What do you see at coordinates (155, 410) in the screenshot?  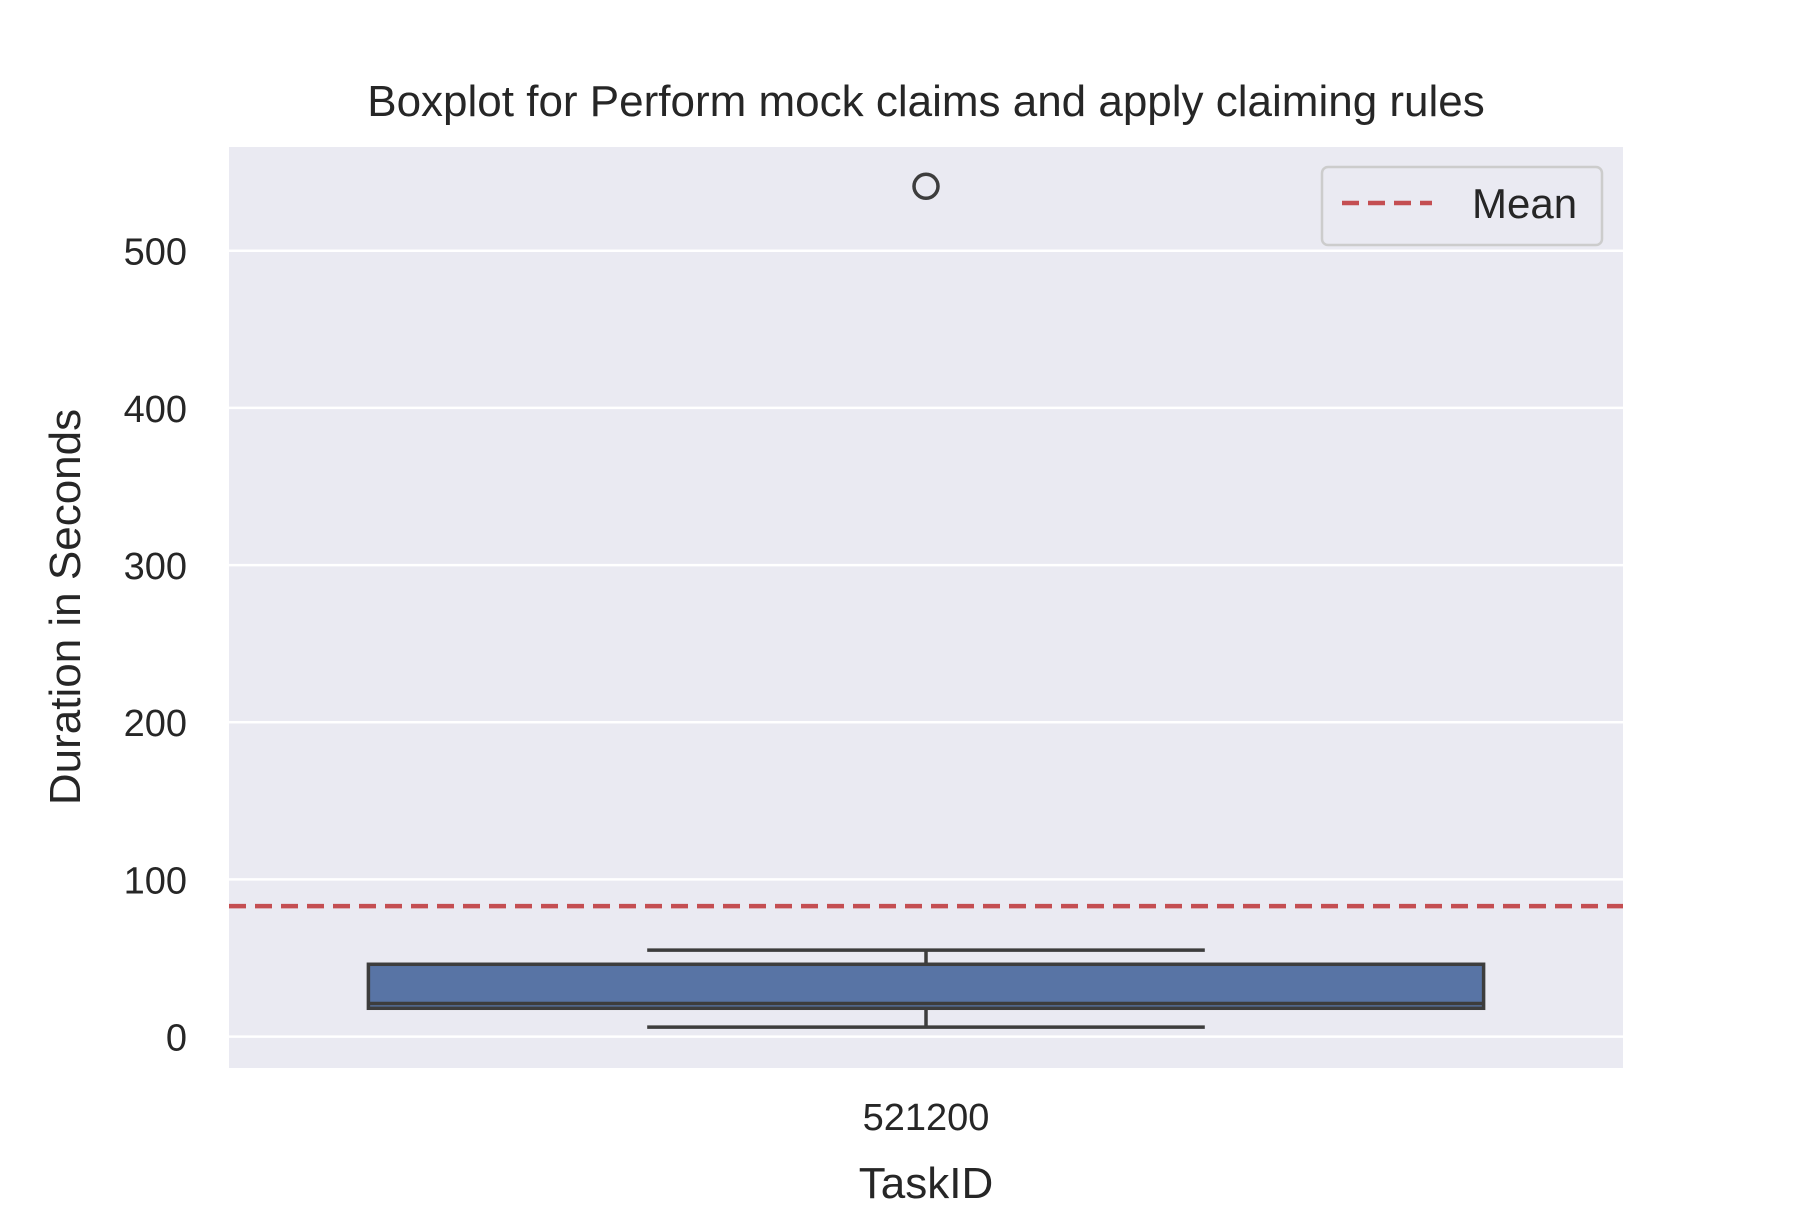 I see `y-tick-label-400: 400` at bounding box center [155, 410].